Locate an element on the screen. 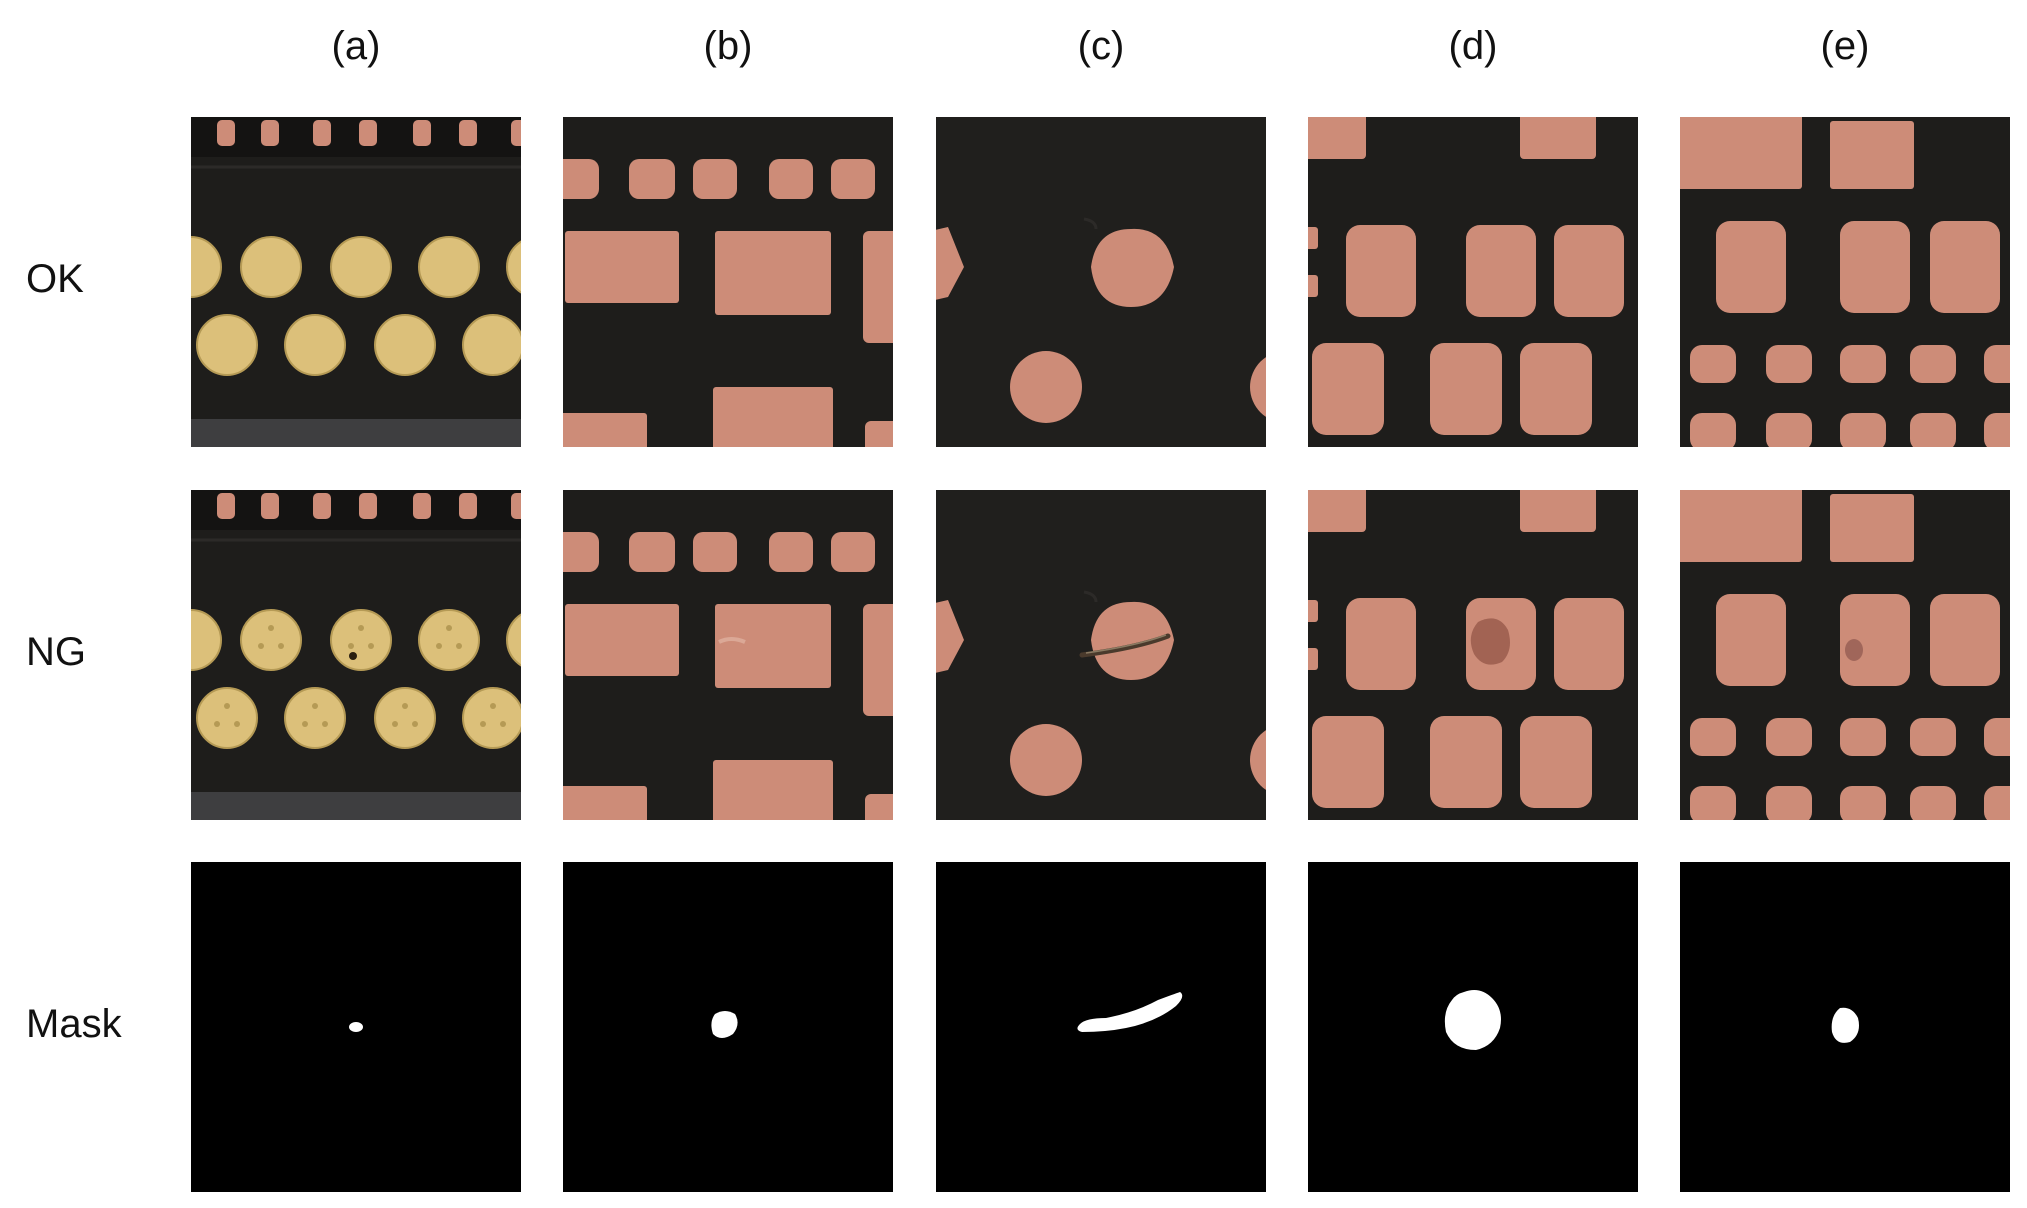 The height and width of the screenshot is (1208, 2027). image-ng-a is located at coordinates (356, 655).